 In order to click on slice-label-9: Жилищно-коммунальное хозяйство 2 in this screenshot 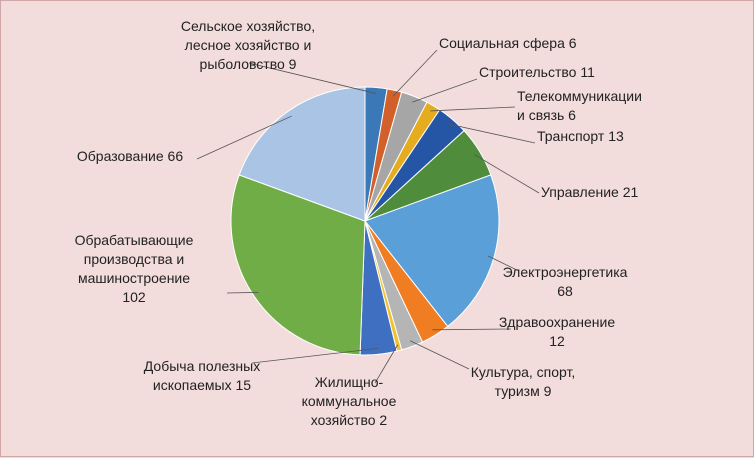, I will do `click(349, 401)`.